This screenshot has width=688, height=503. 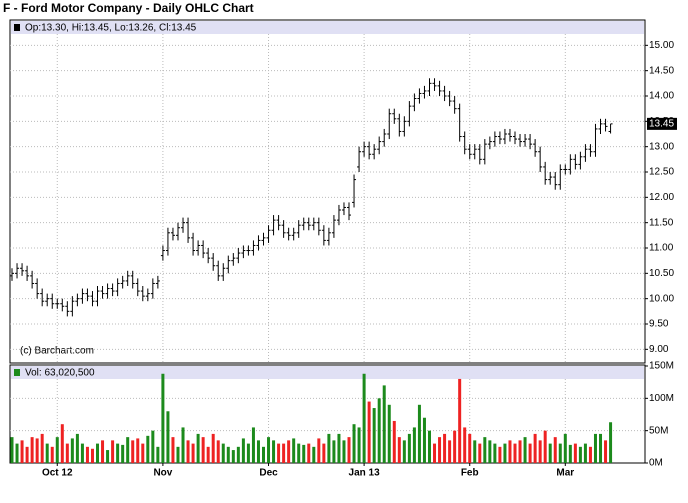 I want to click on x-tick-label: Oct 12, so click(x=57, y=473).